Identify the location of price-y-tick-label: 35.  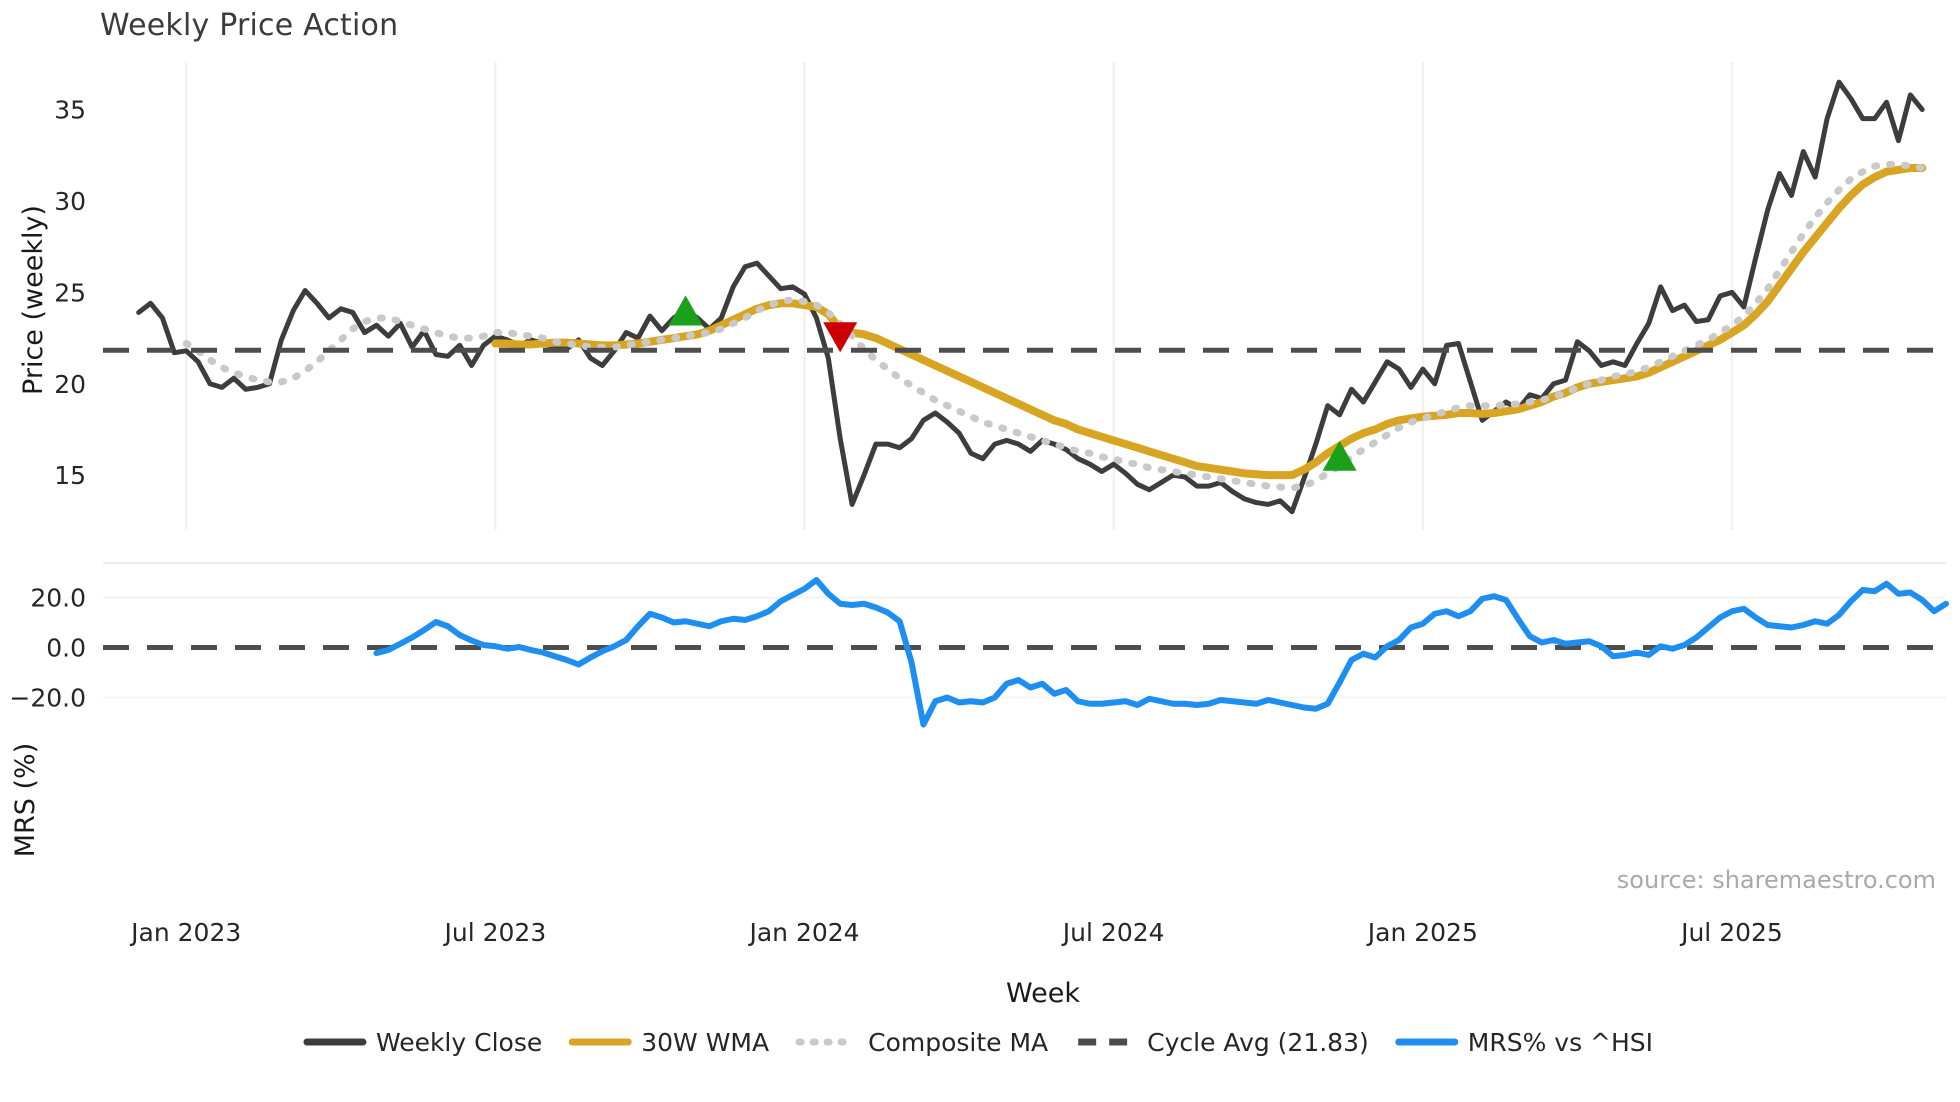
(70, 110).